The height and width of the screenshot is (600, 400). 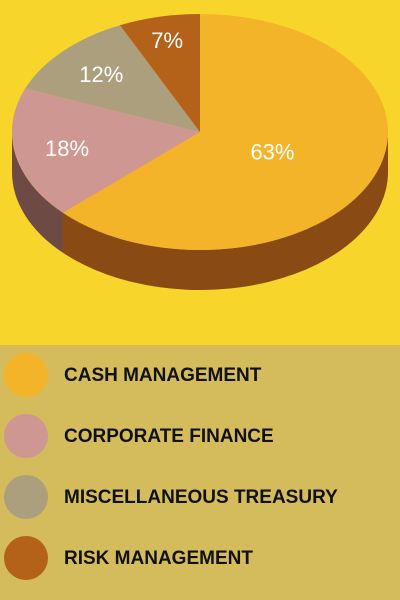 I want to click on pie-slice-miscellaneous-treasury, so click(x=112, y=78).